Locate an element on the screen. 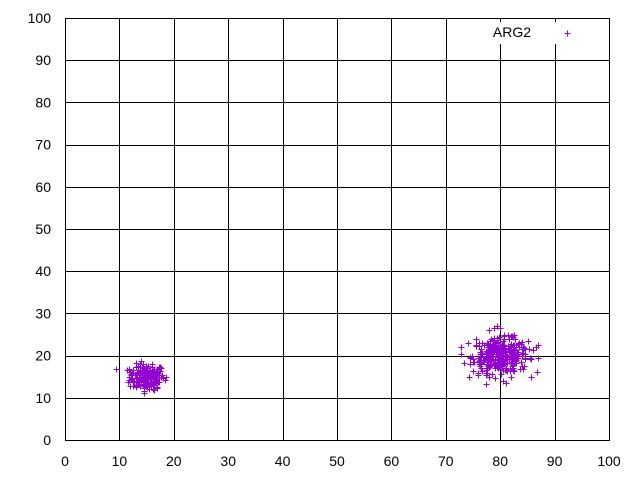 The height and width of the screenshot is (480, 640). x-axis-ticks: 0 10 20 30 40 50 60 70 80 90 100 is located at coordinates (341, 461).